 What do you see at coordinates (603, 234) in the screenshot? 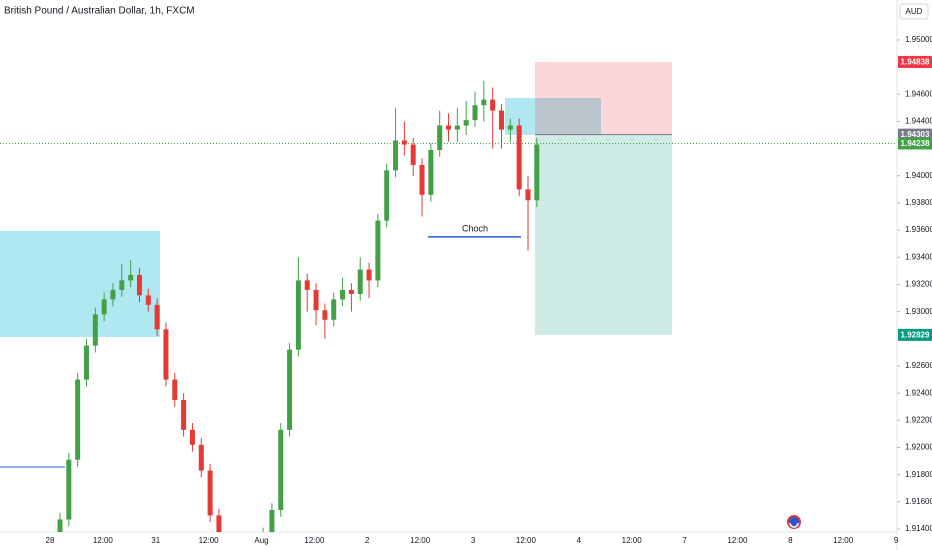
I see `target-zone` at bounding box center [603, 234].